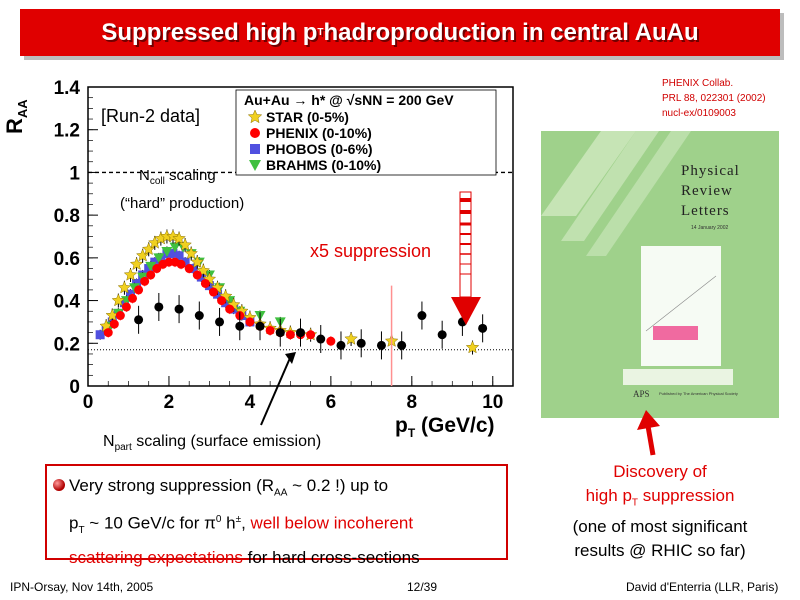  What do you see at coordinates (151, 116) in the screenshot?
I see `run2-label: [Run-2 data]` at bounding box center [151, 116].